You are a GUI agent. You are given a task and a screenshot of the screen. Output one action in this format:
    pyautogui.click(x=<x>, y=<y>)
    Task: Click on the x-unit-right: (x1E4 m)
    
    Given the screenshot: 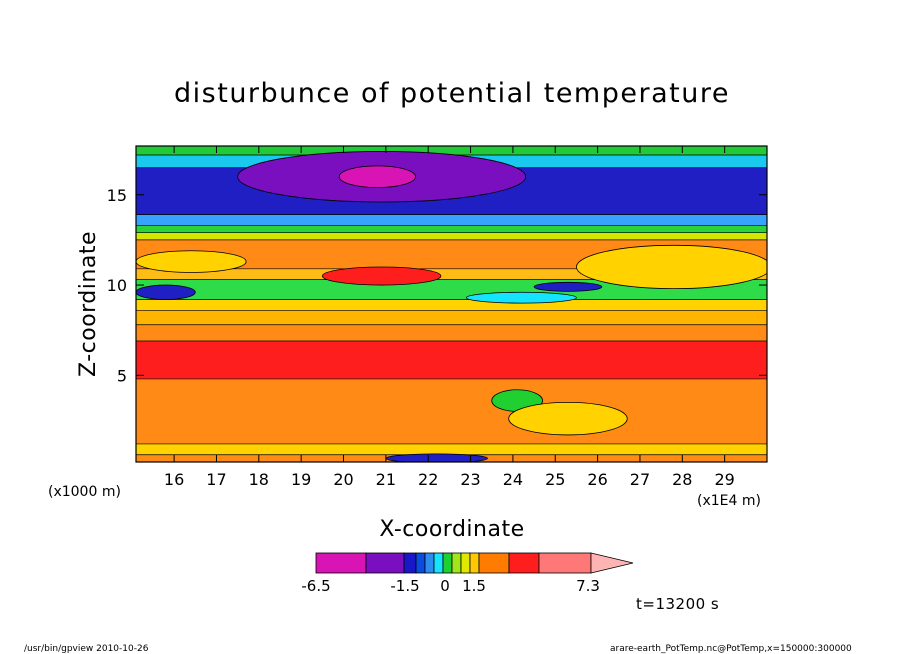 What is the action you would take?
    pyautogui.click(x=729, y=501)
    